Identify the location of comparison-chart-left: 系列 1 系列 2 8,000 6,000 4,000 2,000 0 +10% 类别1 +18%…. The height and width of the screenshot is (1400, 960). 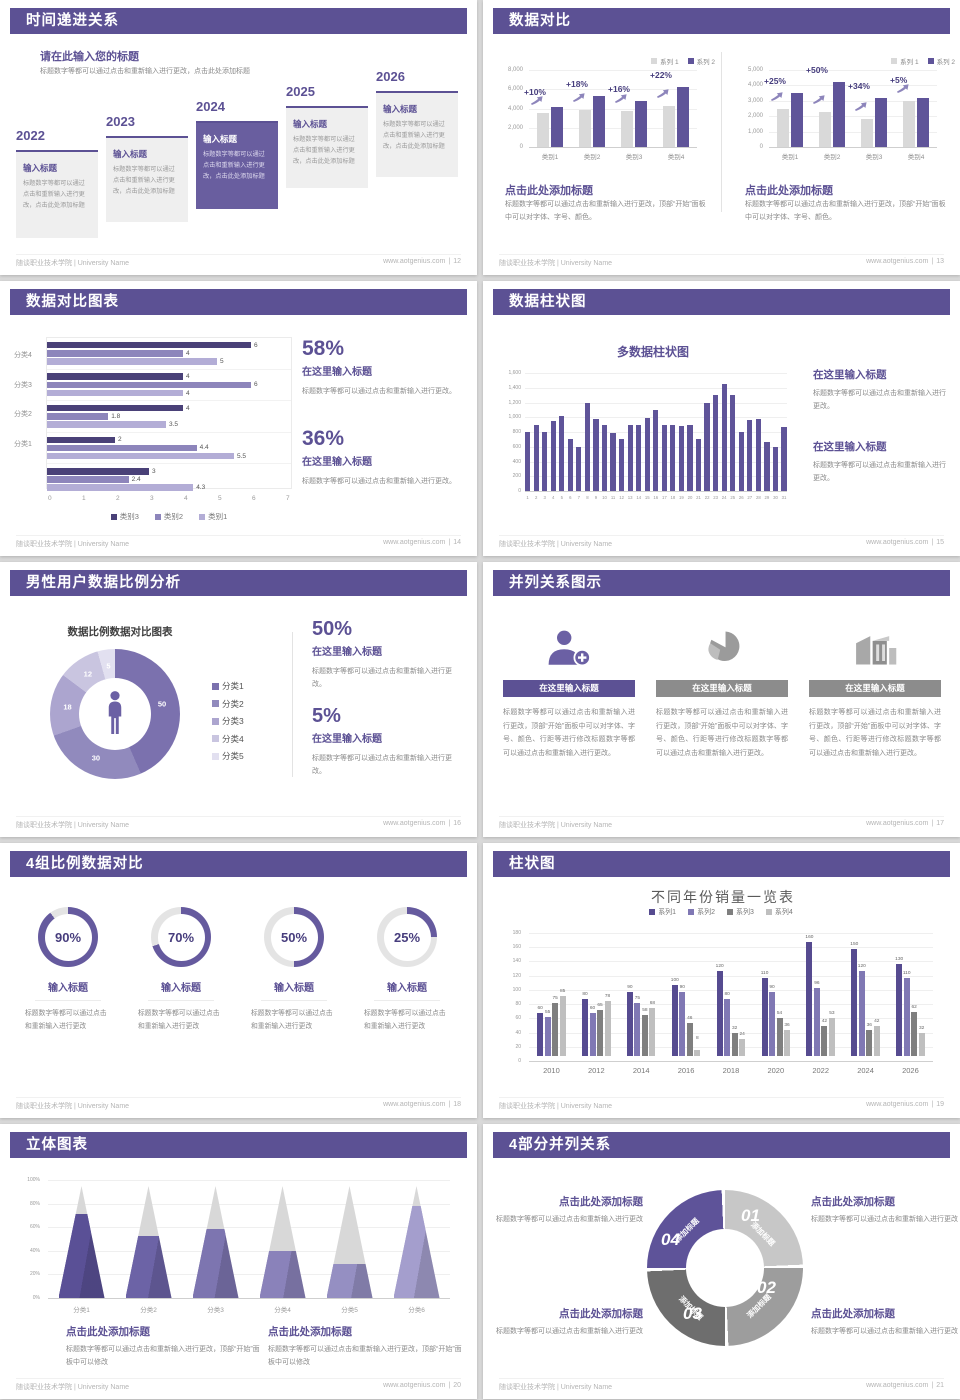
(607, 116).